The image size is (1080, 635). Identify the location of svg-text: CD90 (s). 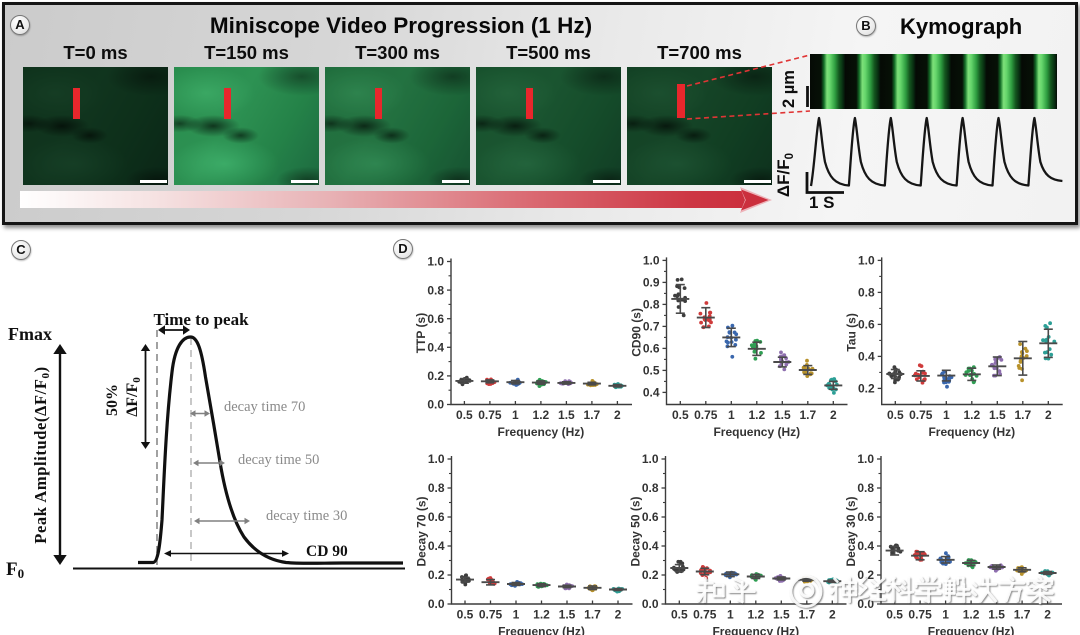
(637, 332).